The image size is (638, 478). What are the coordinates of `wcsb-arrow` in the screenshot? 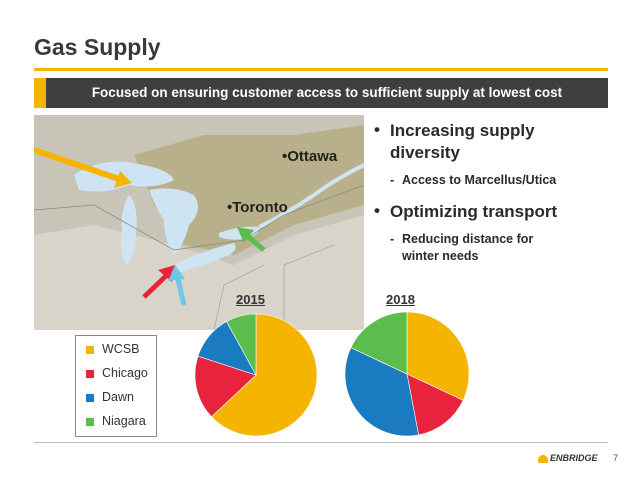 It's located at (83, 167).